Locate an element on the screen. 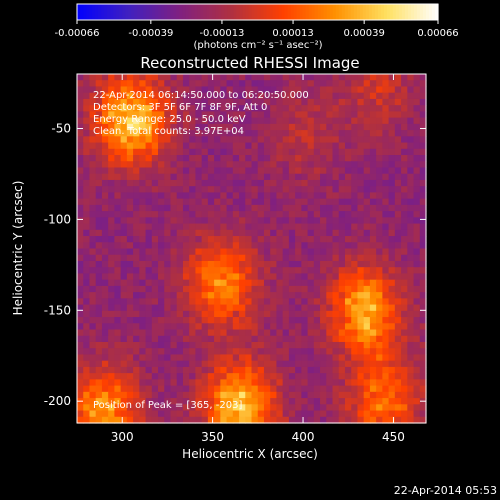  x-tick-label: 300 is located at coordinates (122, 437).